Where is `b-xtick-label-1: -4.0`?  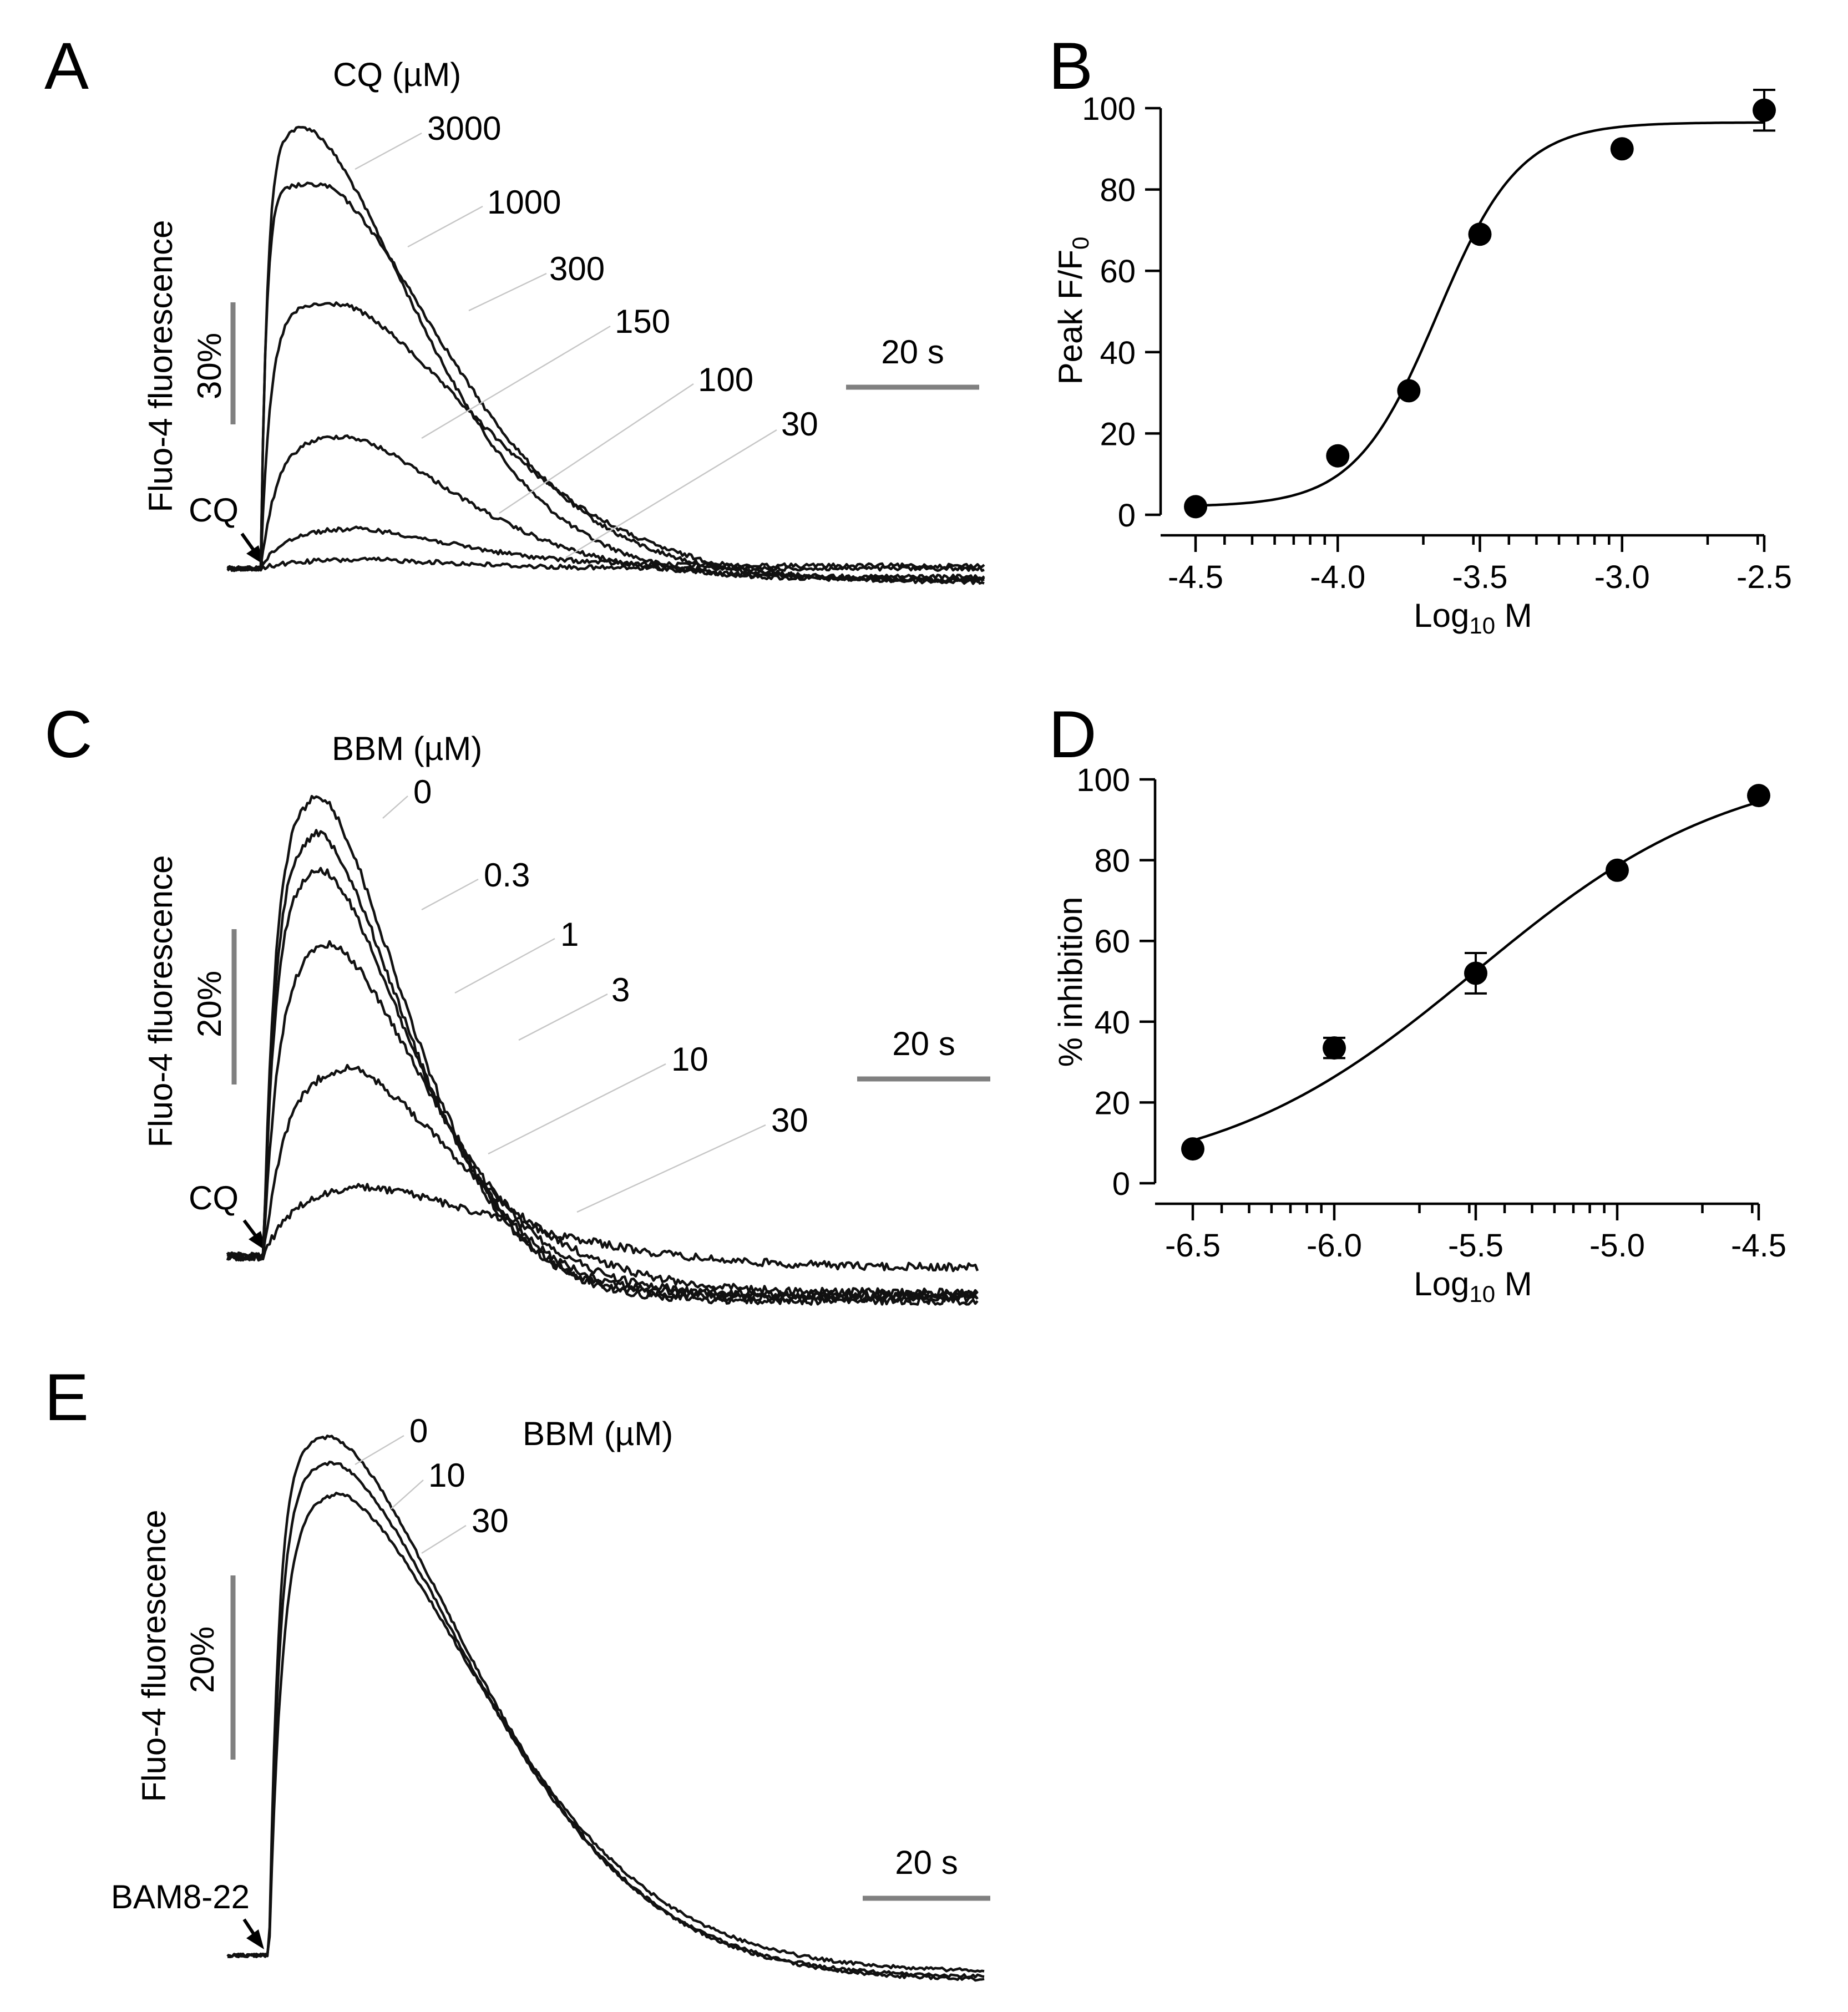 b-xtick-label-1: -4.0 is located at coordinates (1337, 577).